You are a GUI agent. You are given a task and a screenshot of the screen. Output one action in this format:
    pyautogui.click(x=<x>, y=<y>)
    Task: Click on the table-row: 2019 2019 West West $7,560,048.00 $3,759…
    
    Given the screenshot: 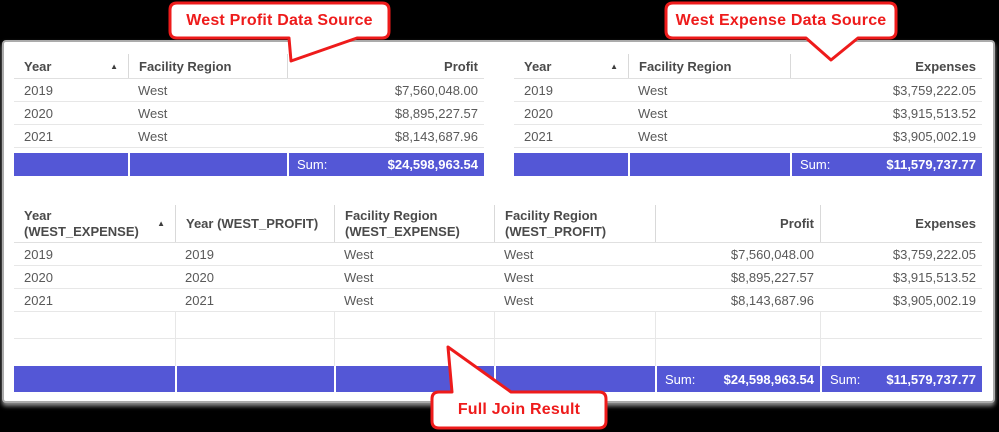 What is the action you would take?
    pyautogui.click(x=498, y=254)
    